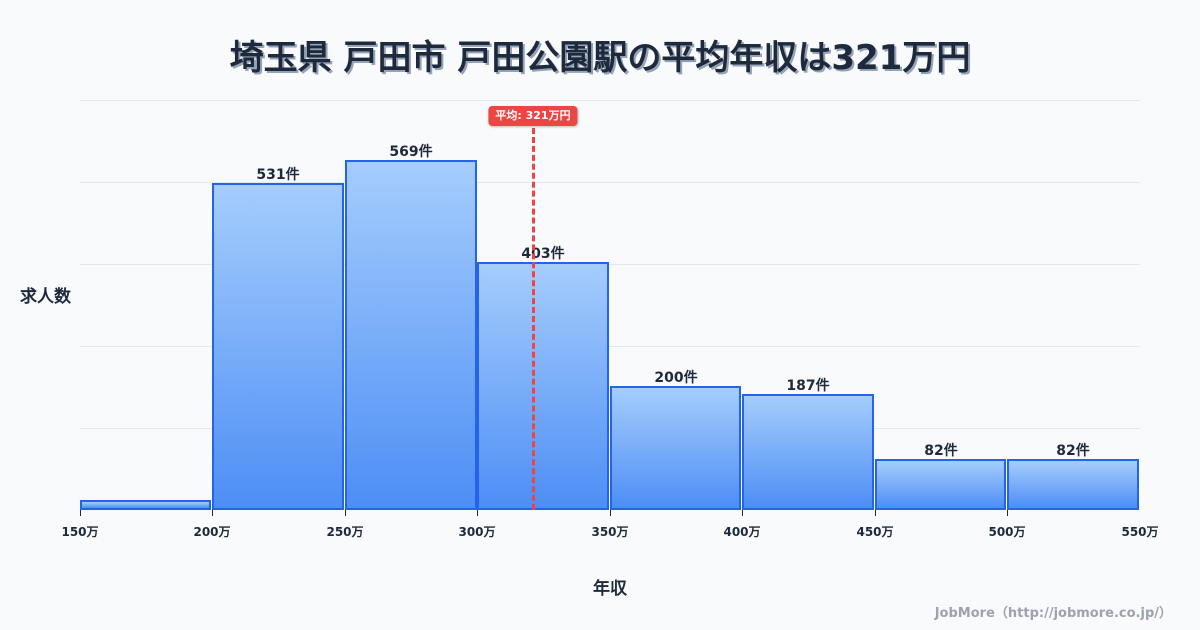 The width and height of the screenshot is (1200, 630). What do you see at coordinates (533, 319) in the screenshot?
I see `mean-line` at bounding box center [533, 319].